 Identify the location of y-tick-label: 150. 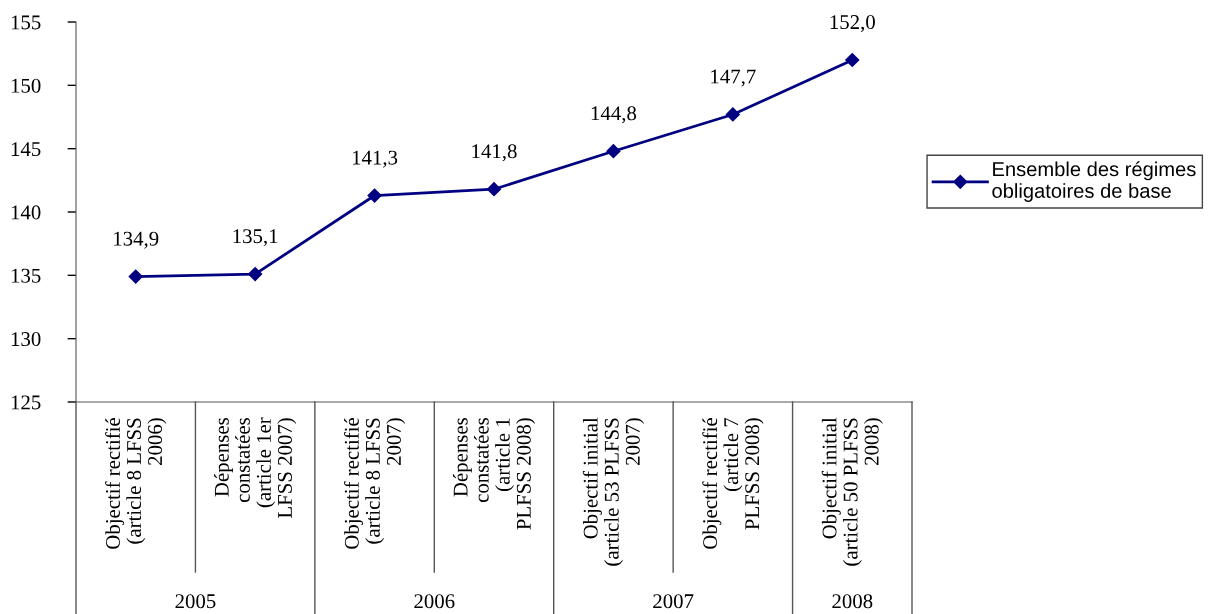
(26, 85).